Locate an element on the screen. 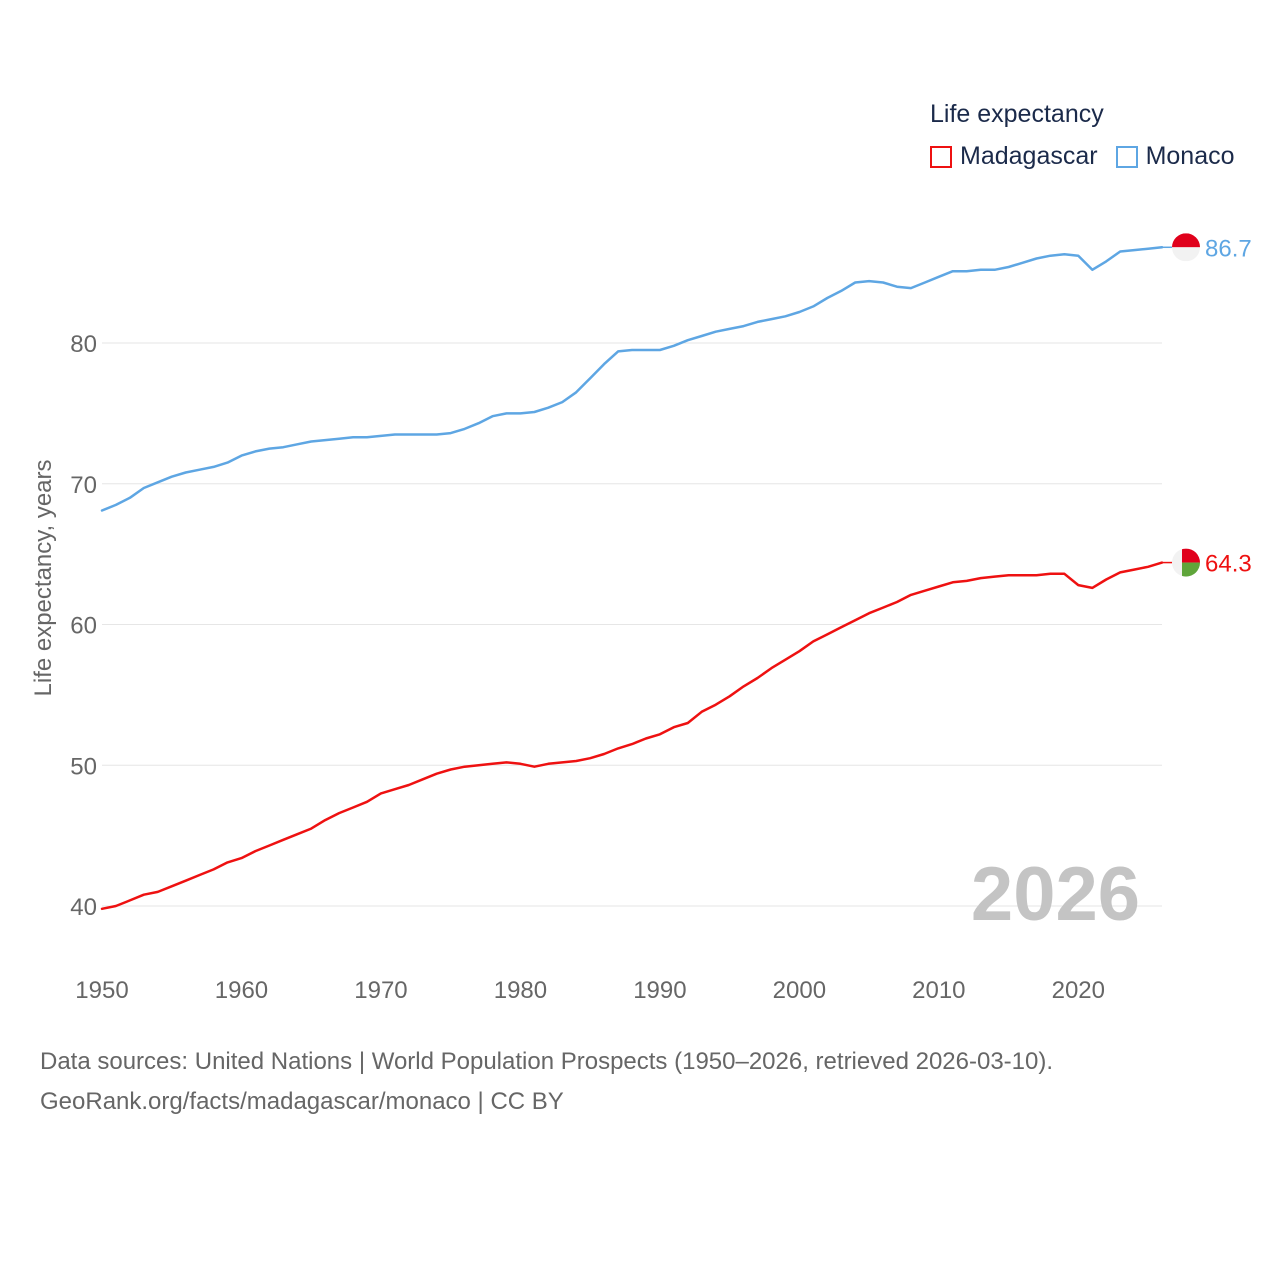 This screenshot has height=1280, width=1280. legend: Madagascar Monaco is located at coordinates (1091, 156).